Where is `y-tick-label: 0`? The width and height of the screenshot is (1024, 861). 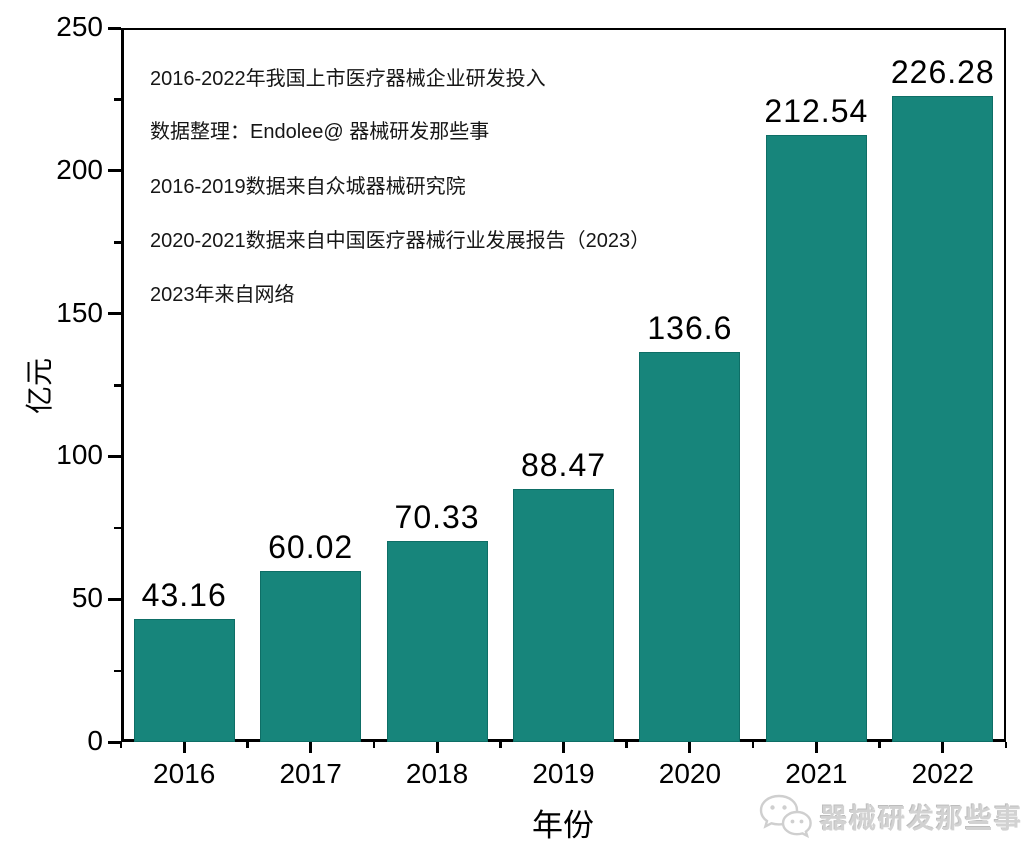
y-tick-label: 0 is located at coordinates (95, 740).